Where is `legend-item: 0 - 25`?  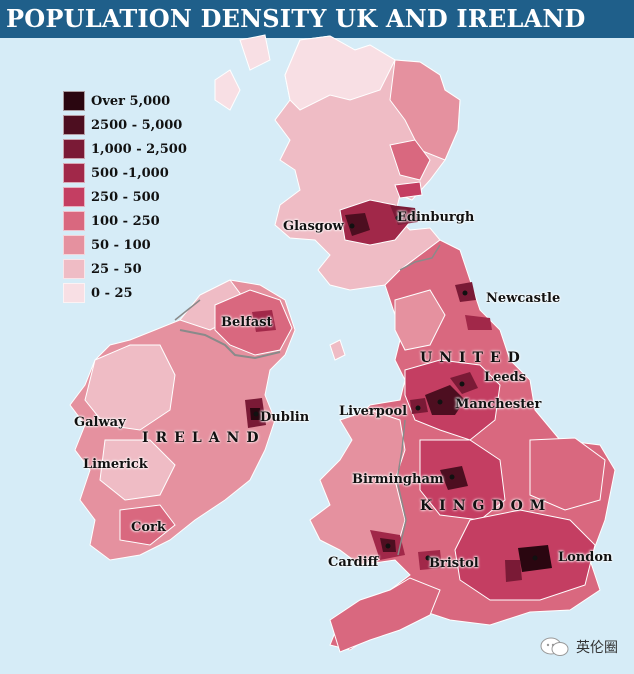 legend-item: 0 - 25 is located at coordinates (98, 293).